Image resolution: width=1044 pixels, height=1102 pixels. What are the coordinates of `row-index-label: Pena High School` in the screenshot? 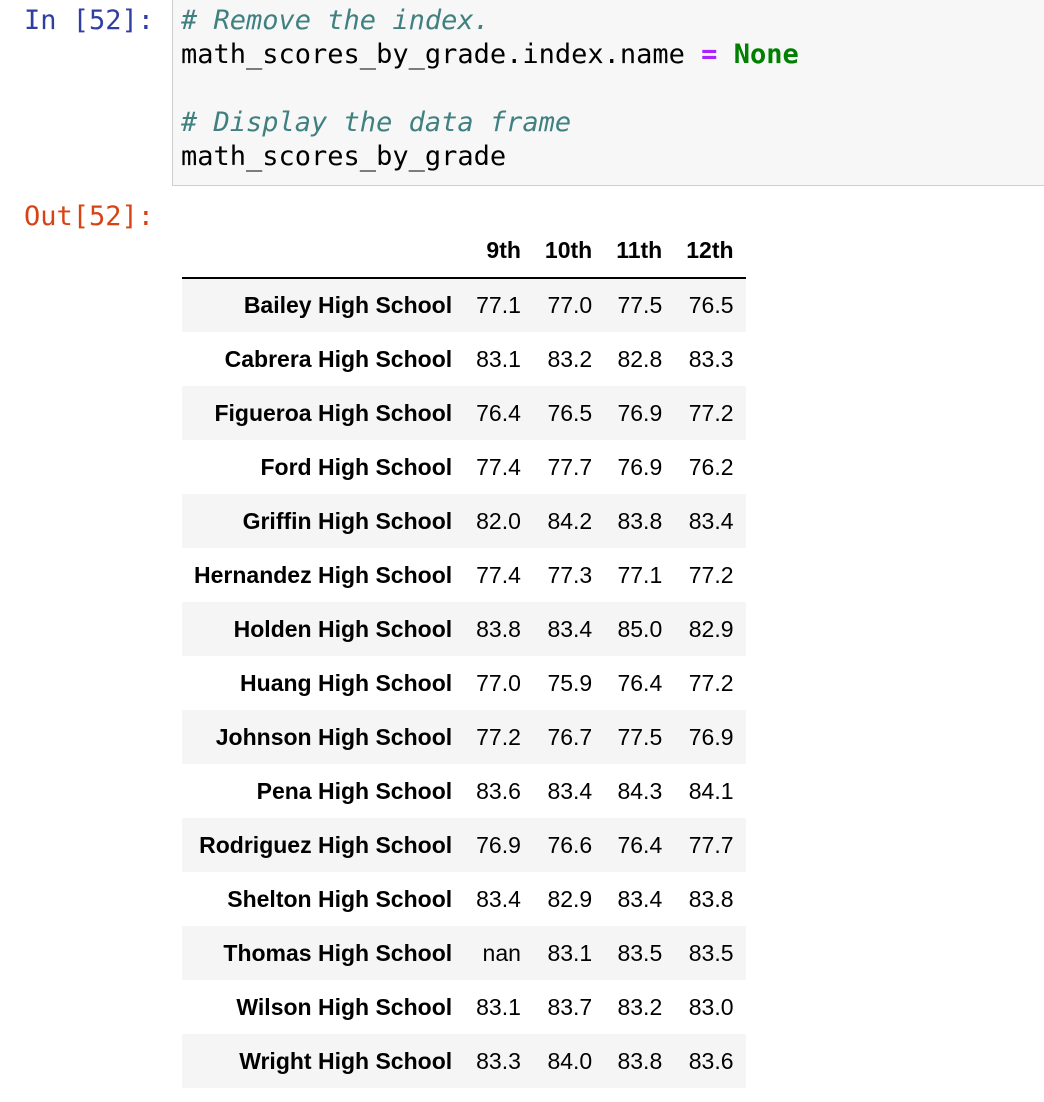 It's located at (354, 790).